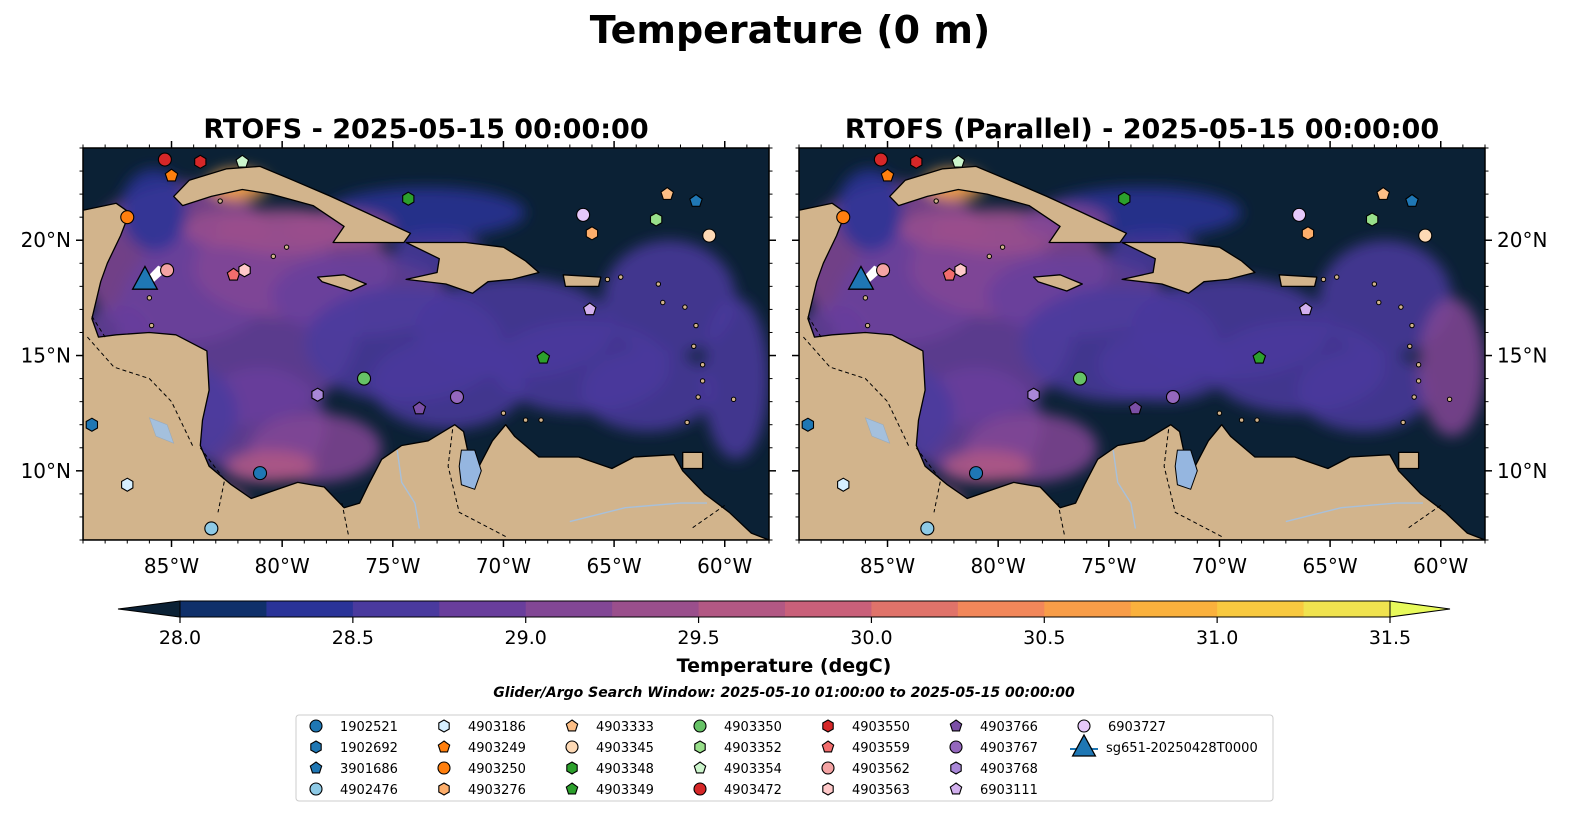 The image size is (1580, 827). I want to click on colorbar-tick-label: 31.5, so click(1390, 638).